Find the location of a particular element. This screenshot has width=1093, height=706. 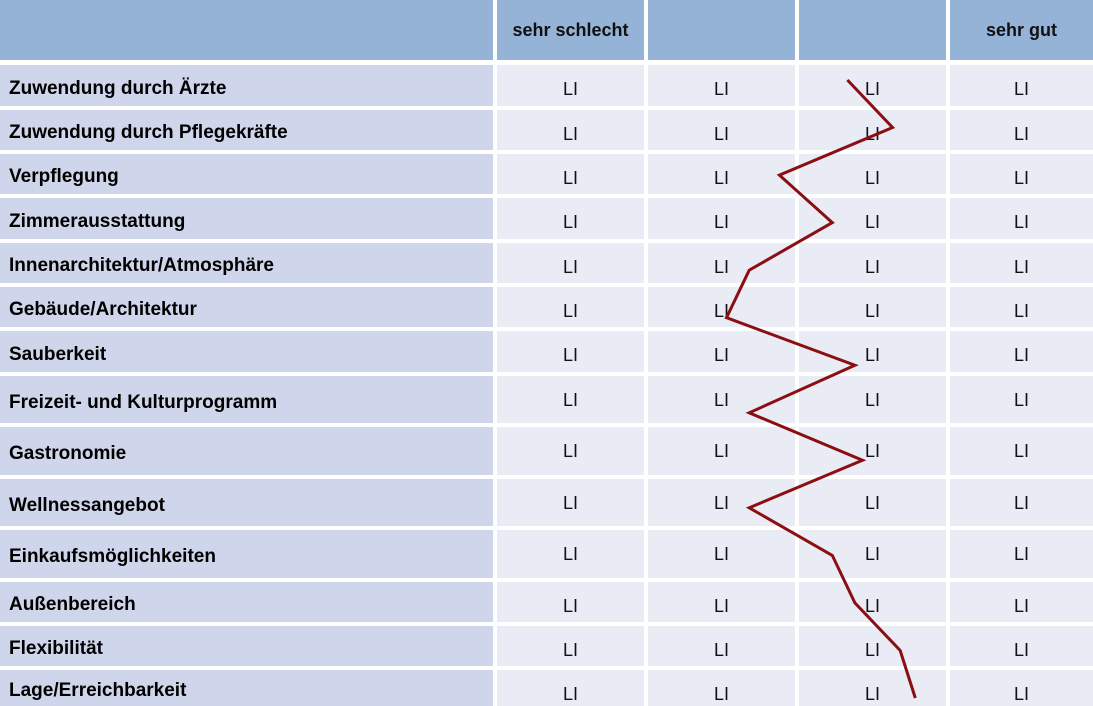

row-label: Innenarchitektur/Atmosphäre is located at coordinates (246, 263).